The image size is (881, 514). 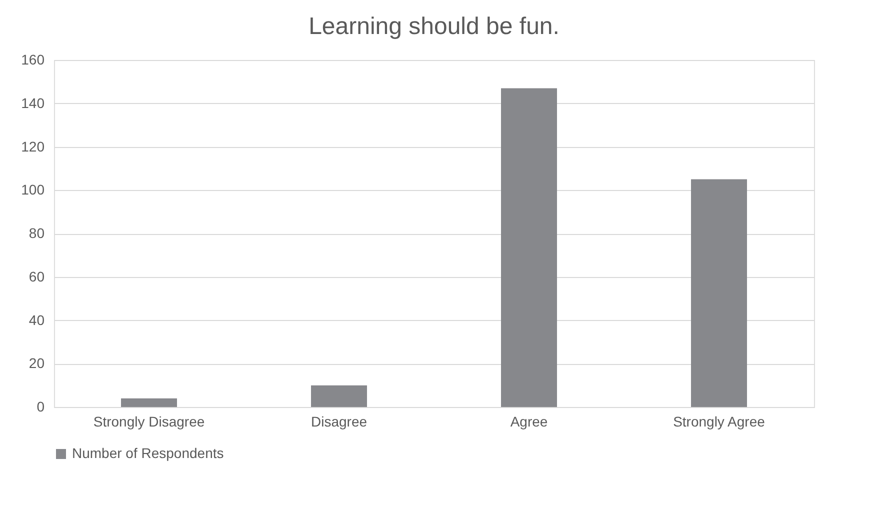 What do you see at coordinates (529, 422) in the screenshot?
I see `x-tick-label: Agree` at bounding box center [529, 422].